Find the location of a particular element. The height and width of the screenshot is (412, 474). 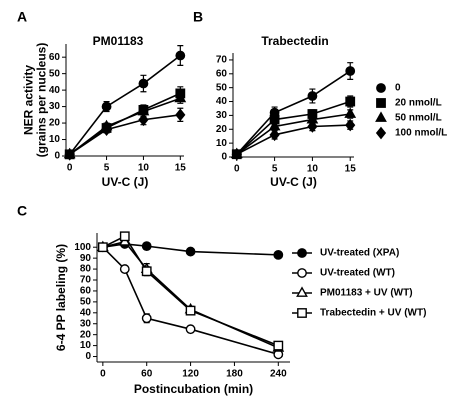

legend-label: 20 nmol/L is located at coordinates (418, 103).